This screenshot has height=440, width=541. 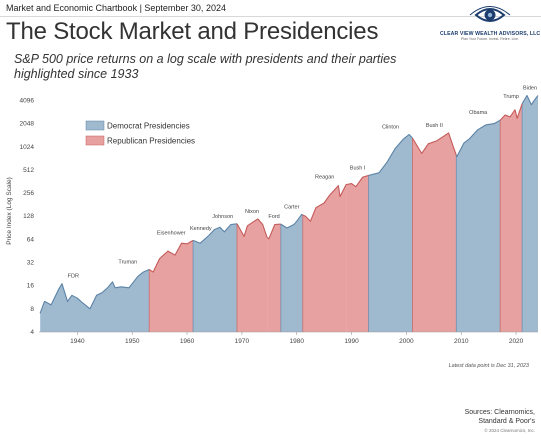 What do you see at coordinates (506, 421) in the screenshot?
I see `source-line-2: Standard & Poor's` at bounding box center [506, 421].